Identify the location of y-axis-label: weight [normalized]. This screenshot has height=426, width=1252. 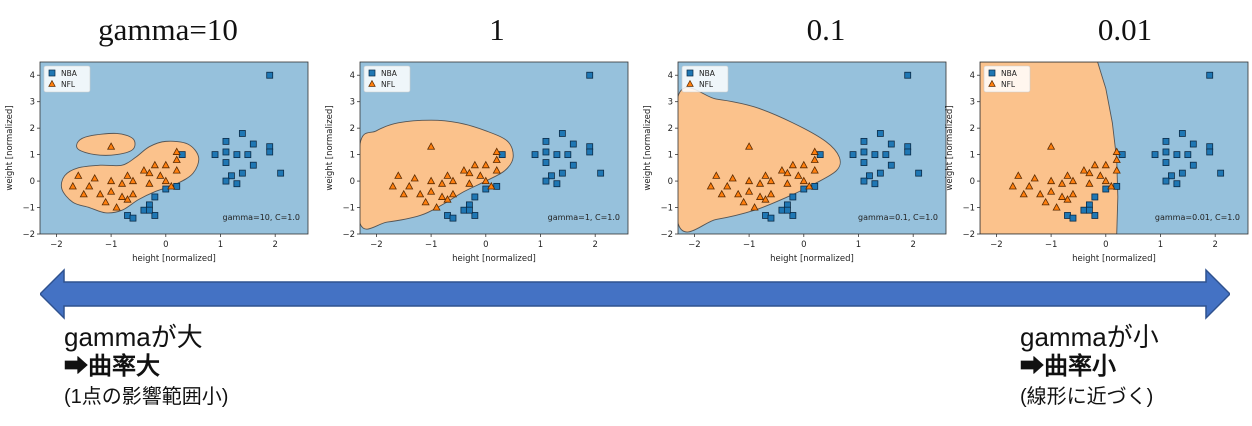
(330, 147).